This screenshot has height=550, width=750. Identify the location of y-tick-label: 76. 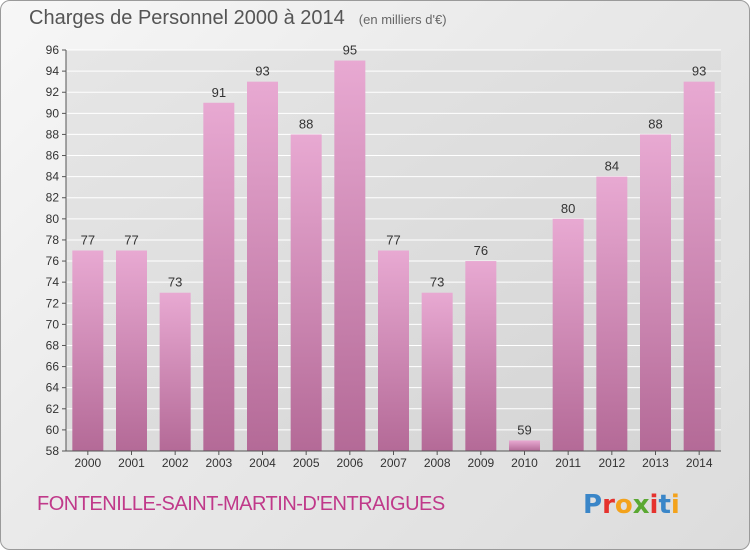
(53, 261).